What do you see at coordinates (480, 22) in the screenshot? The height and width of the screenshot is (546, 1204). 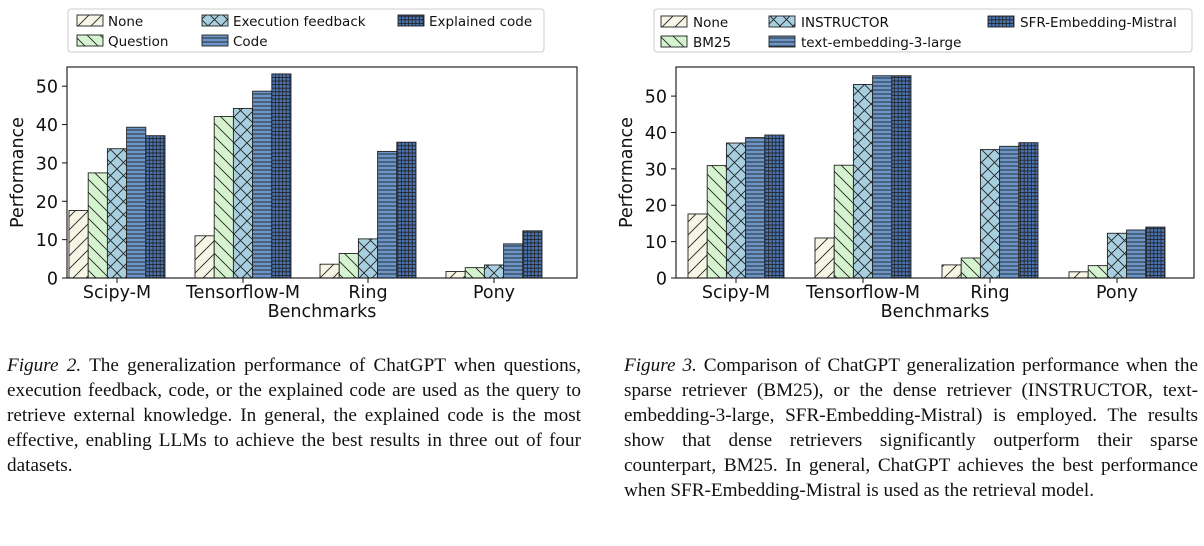 I see `legend-label: Explained code` at bounding box center [480, 22].